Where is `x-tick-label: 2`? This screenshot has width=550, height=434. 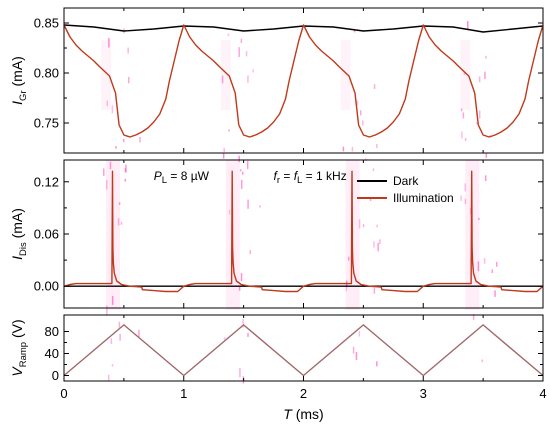
x-tick-label: 2 is located at coordinates (303, 393).